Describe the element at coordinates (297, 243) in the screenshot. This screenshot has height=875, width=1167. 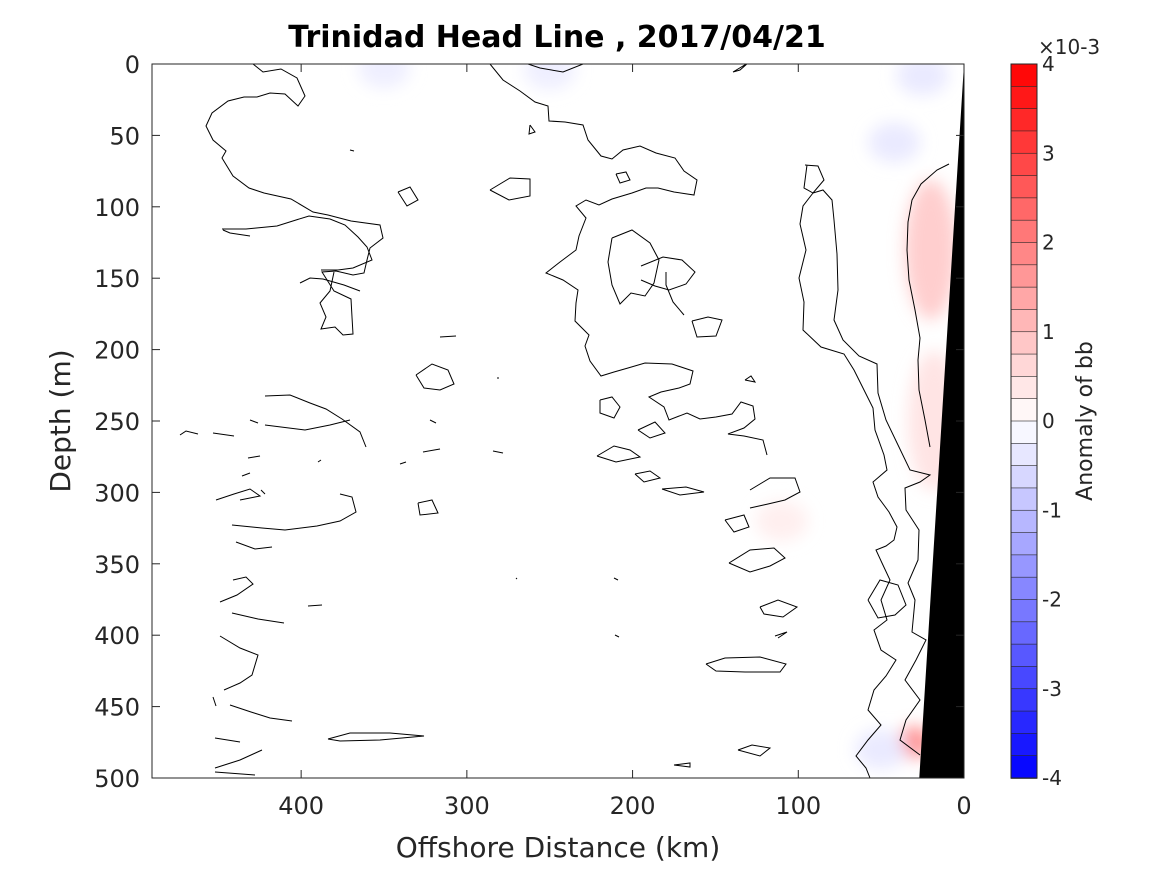
I see `contour-line-west-a` at that location.